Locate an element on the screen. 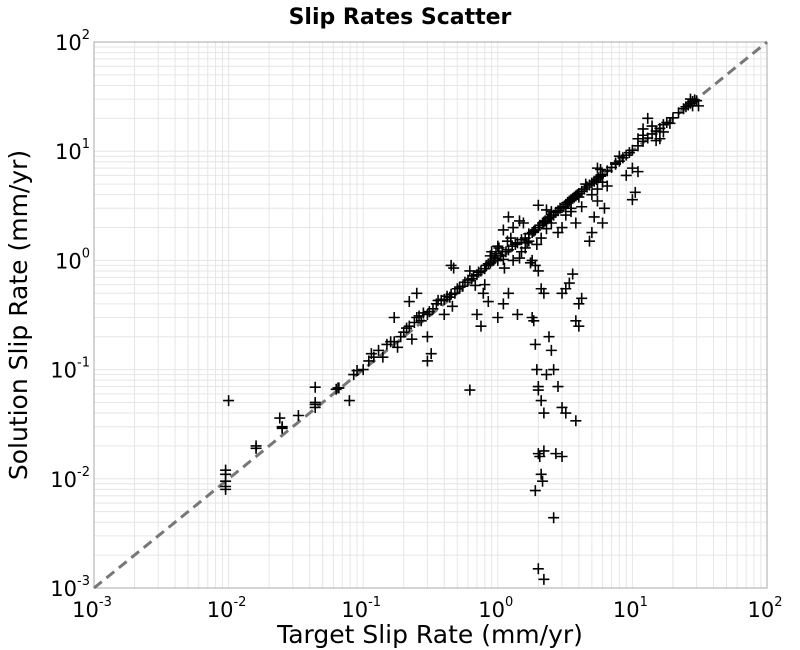  x-tick-label: 10⁻² is located at coordinates (227, 608).